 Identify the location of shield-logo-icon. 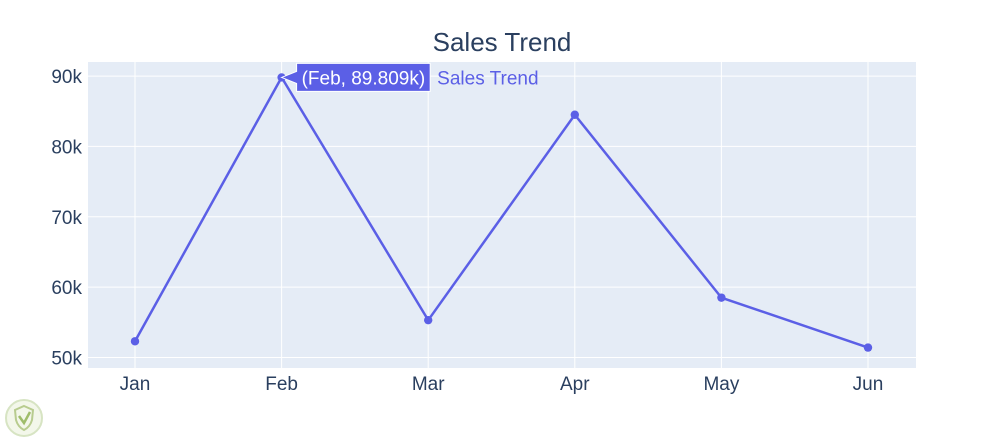
(24, 418).